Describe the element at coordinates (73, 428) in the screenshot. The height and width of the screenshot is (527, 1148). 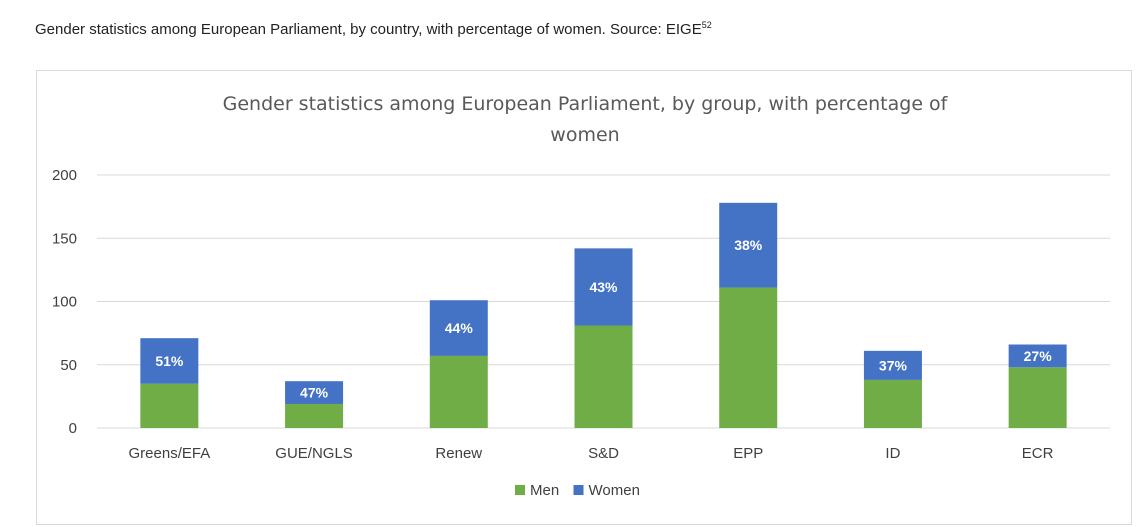
I see `y-tick-label: 0` at that location.